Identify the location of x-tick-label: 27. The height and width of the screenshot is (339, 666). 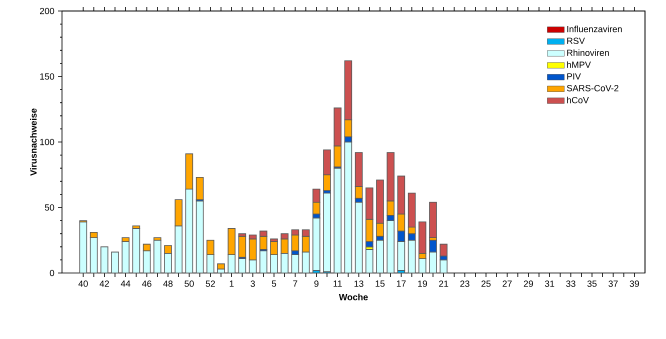
(507, 283).